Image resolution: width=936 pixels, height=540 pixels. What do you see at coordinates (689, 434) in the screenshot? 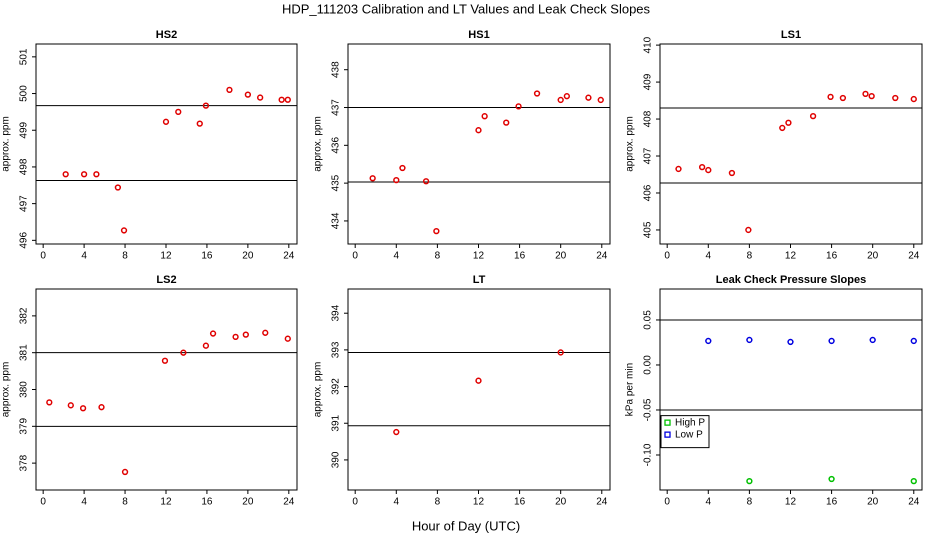
I see `legend-label: Low P` at bounding box center [689, 434].